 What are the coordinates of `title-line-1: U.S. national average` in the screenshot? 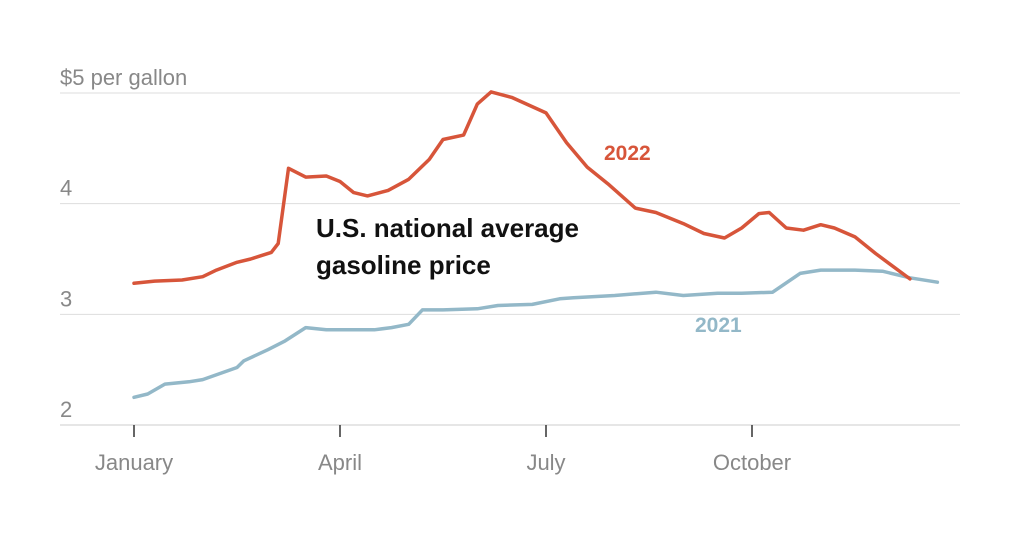 It's located at (447, 228).